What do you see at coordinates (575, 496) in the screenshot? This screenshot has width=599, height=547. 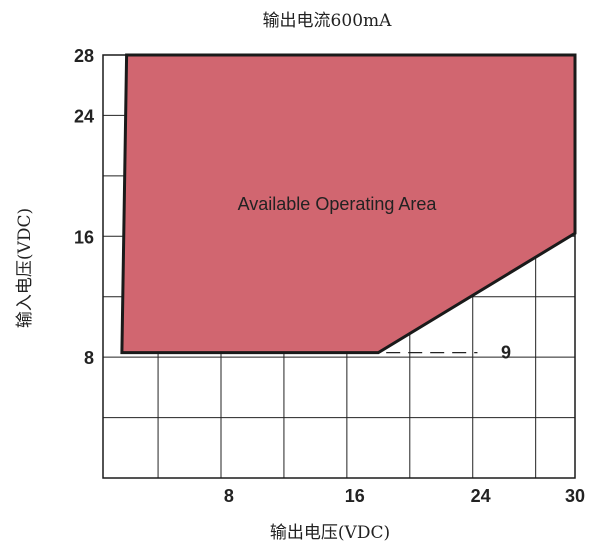 I see `x-tick-label-3: 30` at bounding box center [575, 496].